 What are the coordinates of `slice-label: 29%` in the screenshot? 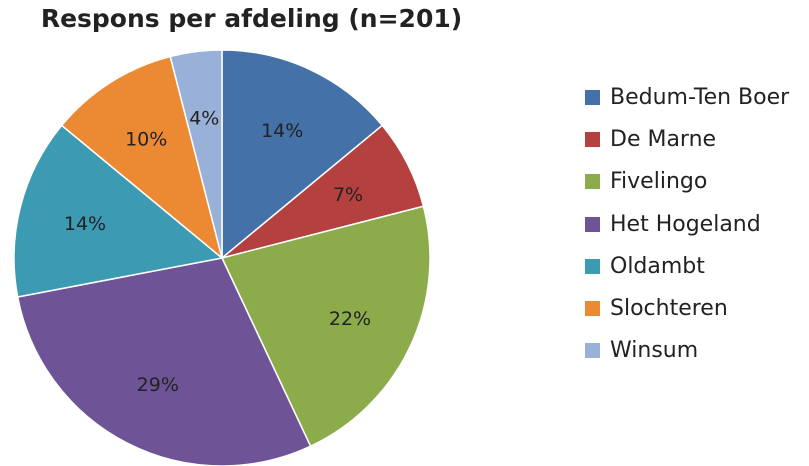 It's located at (158, 385).